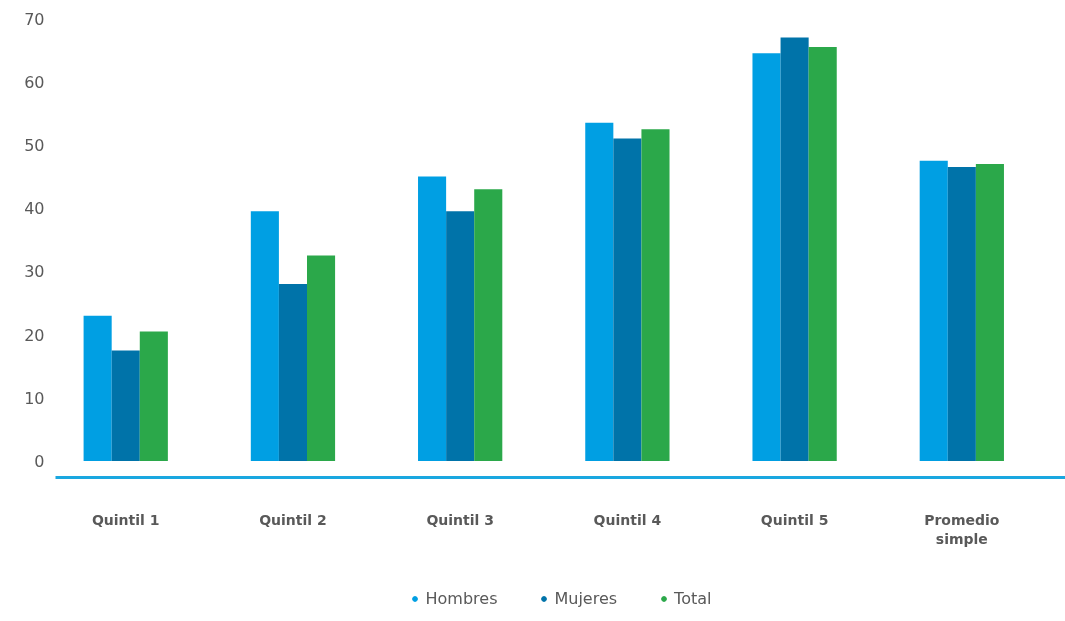 Image resolution: width=1065 pixels, height=621 pixels. What do you see at coordinates (962, 529) in the screenshot?
I see `x-tick-label: Promedio simple` at bounding box center [962, 529].